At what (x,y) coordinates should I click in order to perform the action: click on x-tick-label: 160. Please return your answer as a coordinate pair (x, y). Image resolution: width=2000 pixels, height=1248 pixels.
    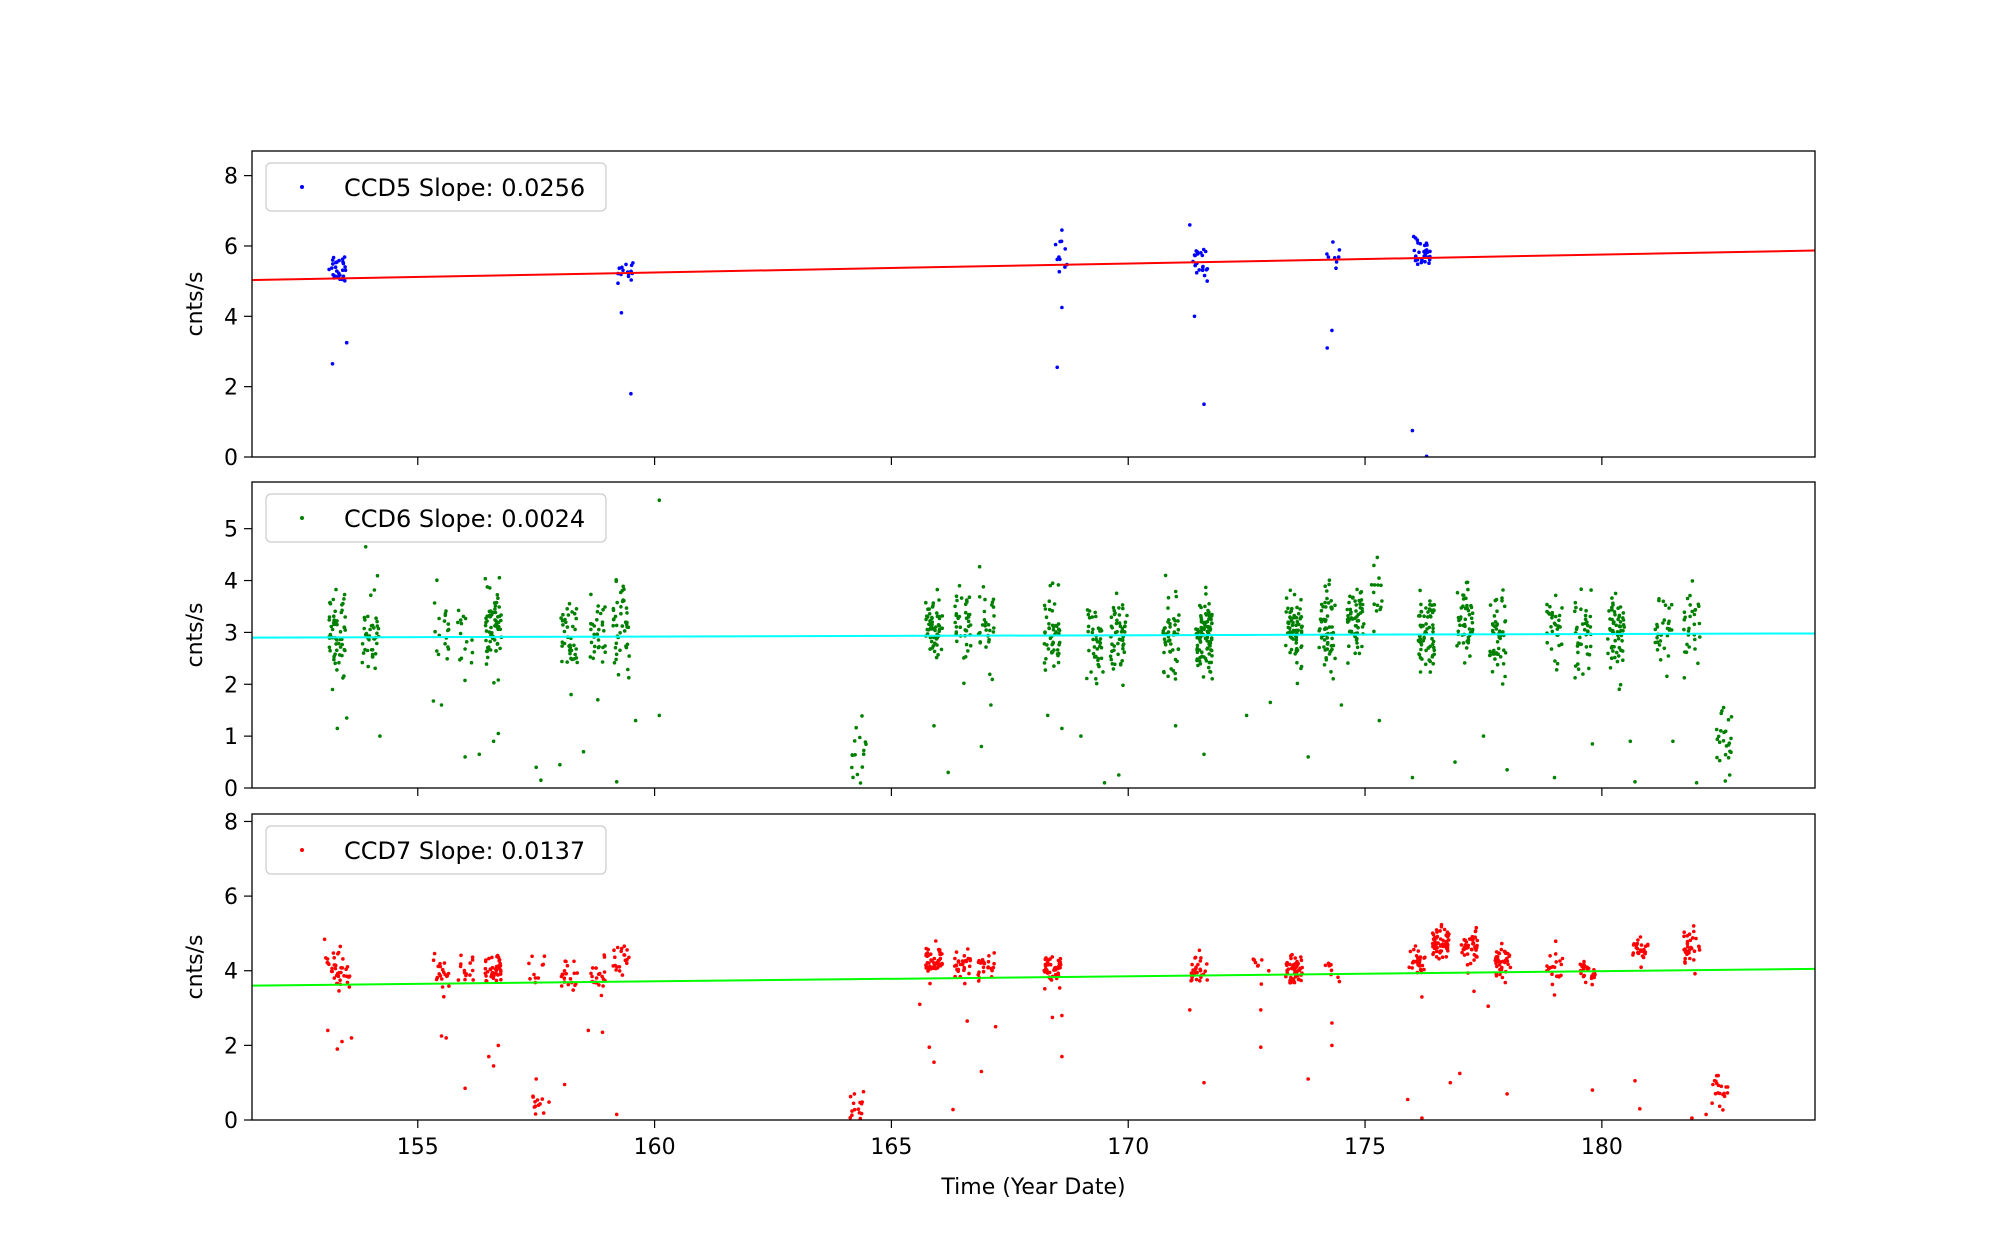
    Looking at the image, I should click on (655, 1147).